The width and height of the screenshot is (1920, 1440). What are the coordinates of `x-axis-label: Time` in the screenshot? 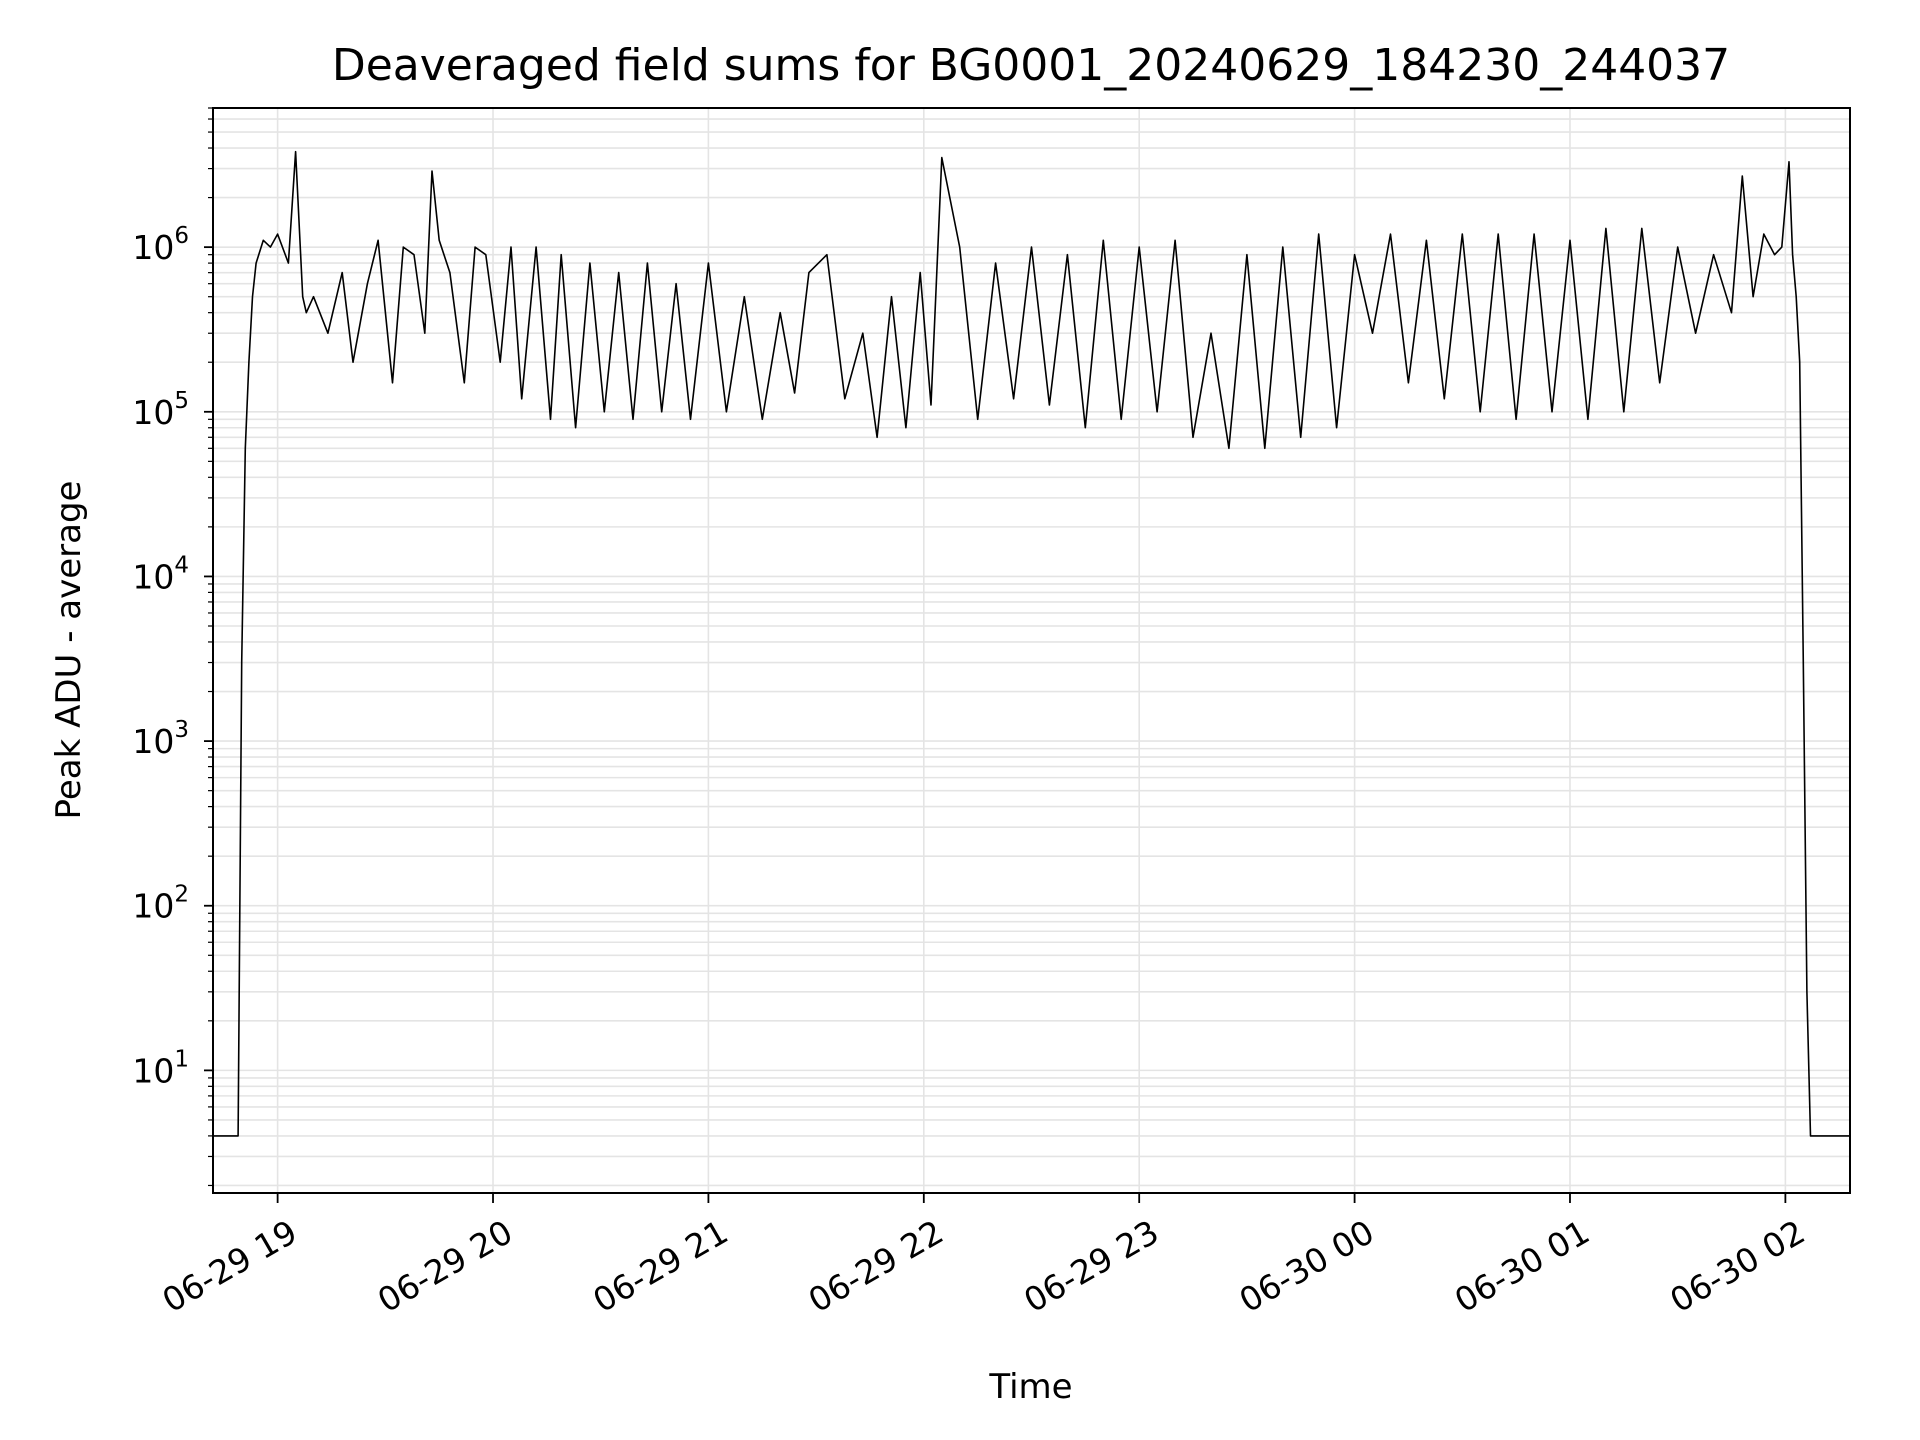 It's located at (1030, 1387).